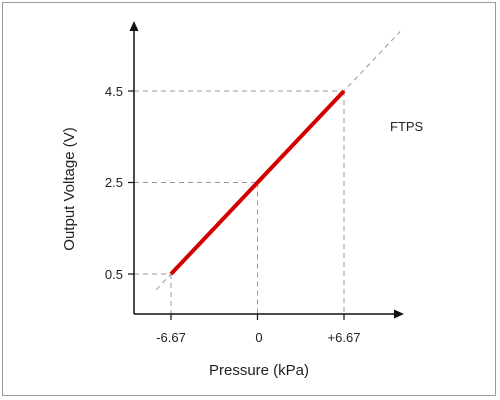  I want to click on x-axis-label: Pressure (kPa), so click(259, 370).